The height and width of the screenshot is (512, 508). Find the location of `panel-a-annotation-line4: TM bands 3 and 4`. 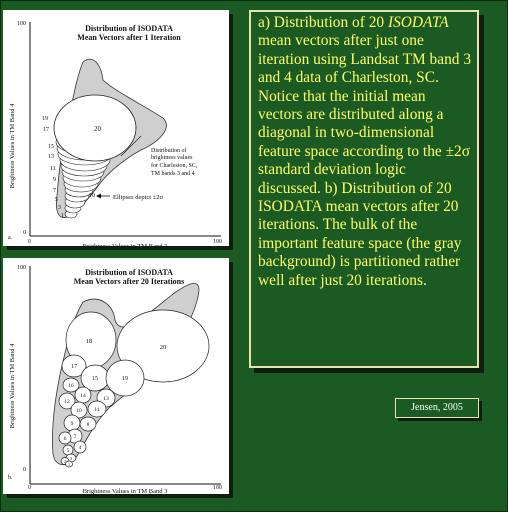

panel-a-annotation-line4: TM bands 3 and 4 is located at coordinates (173, 174).